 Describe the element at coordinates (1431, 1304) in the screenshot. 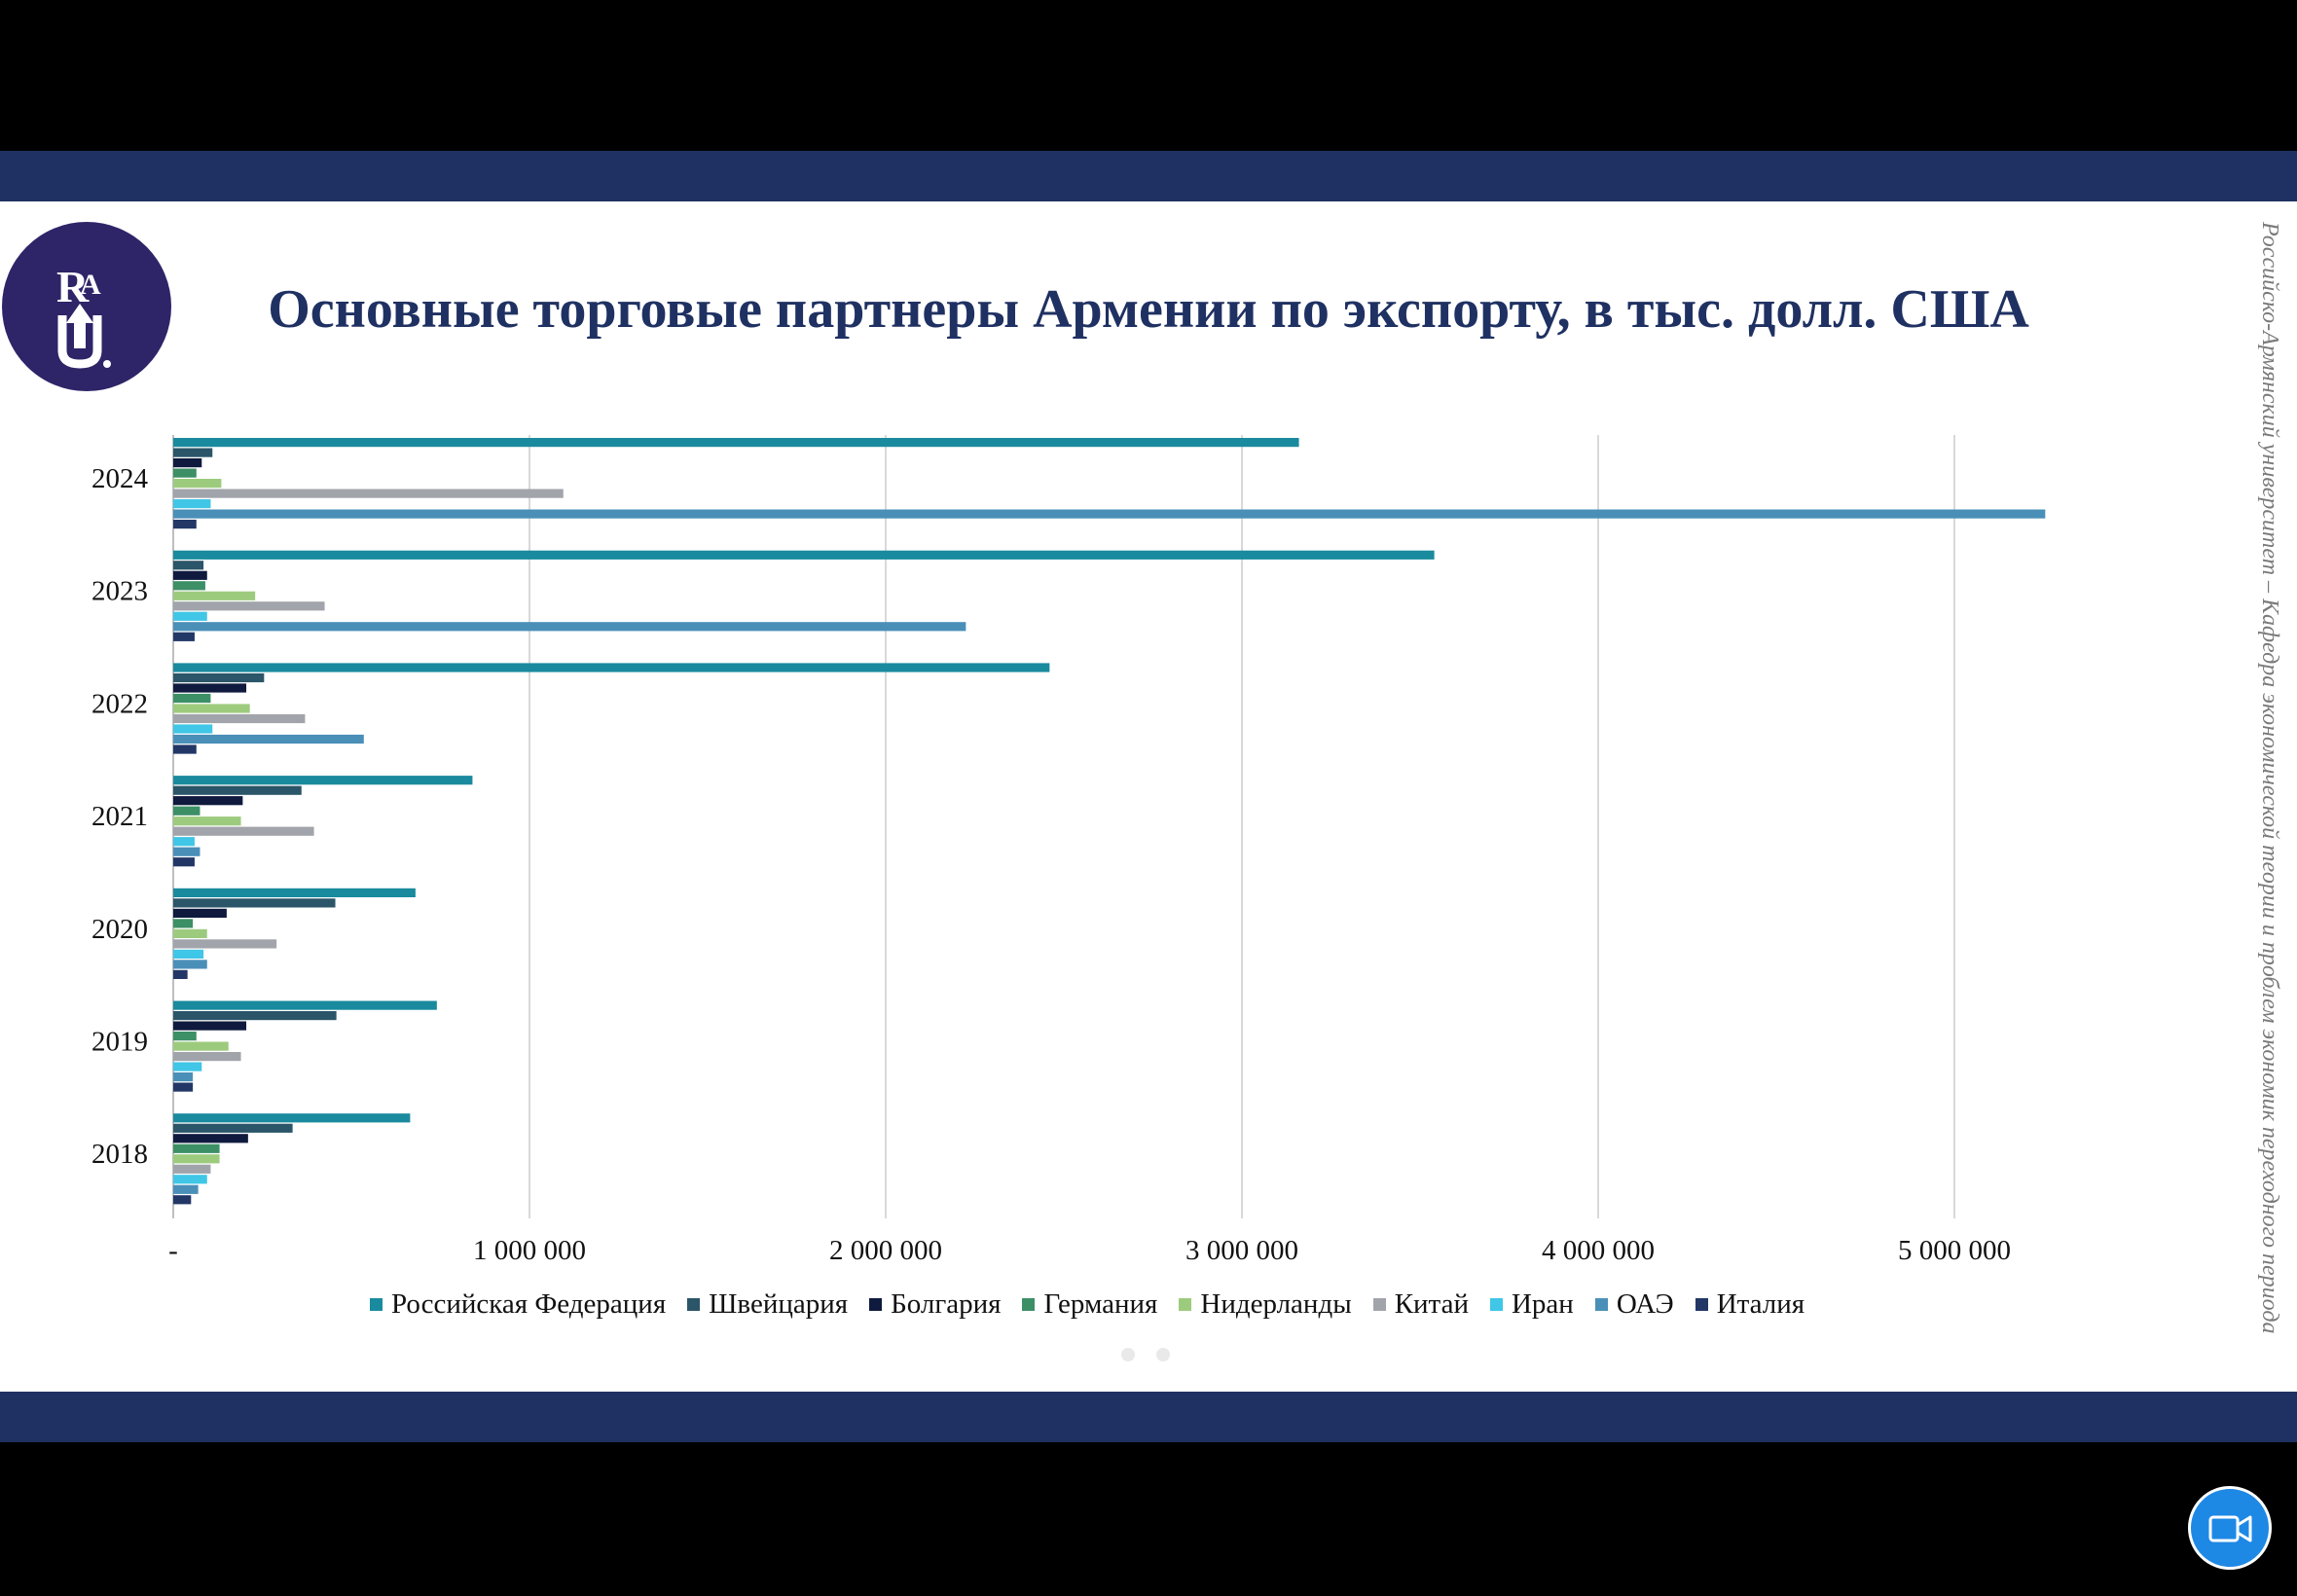

I see `legend-label: Китай` at that location.